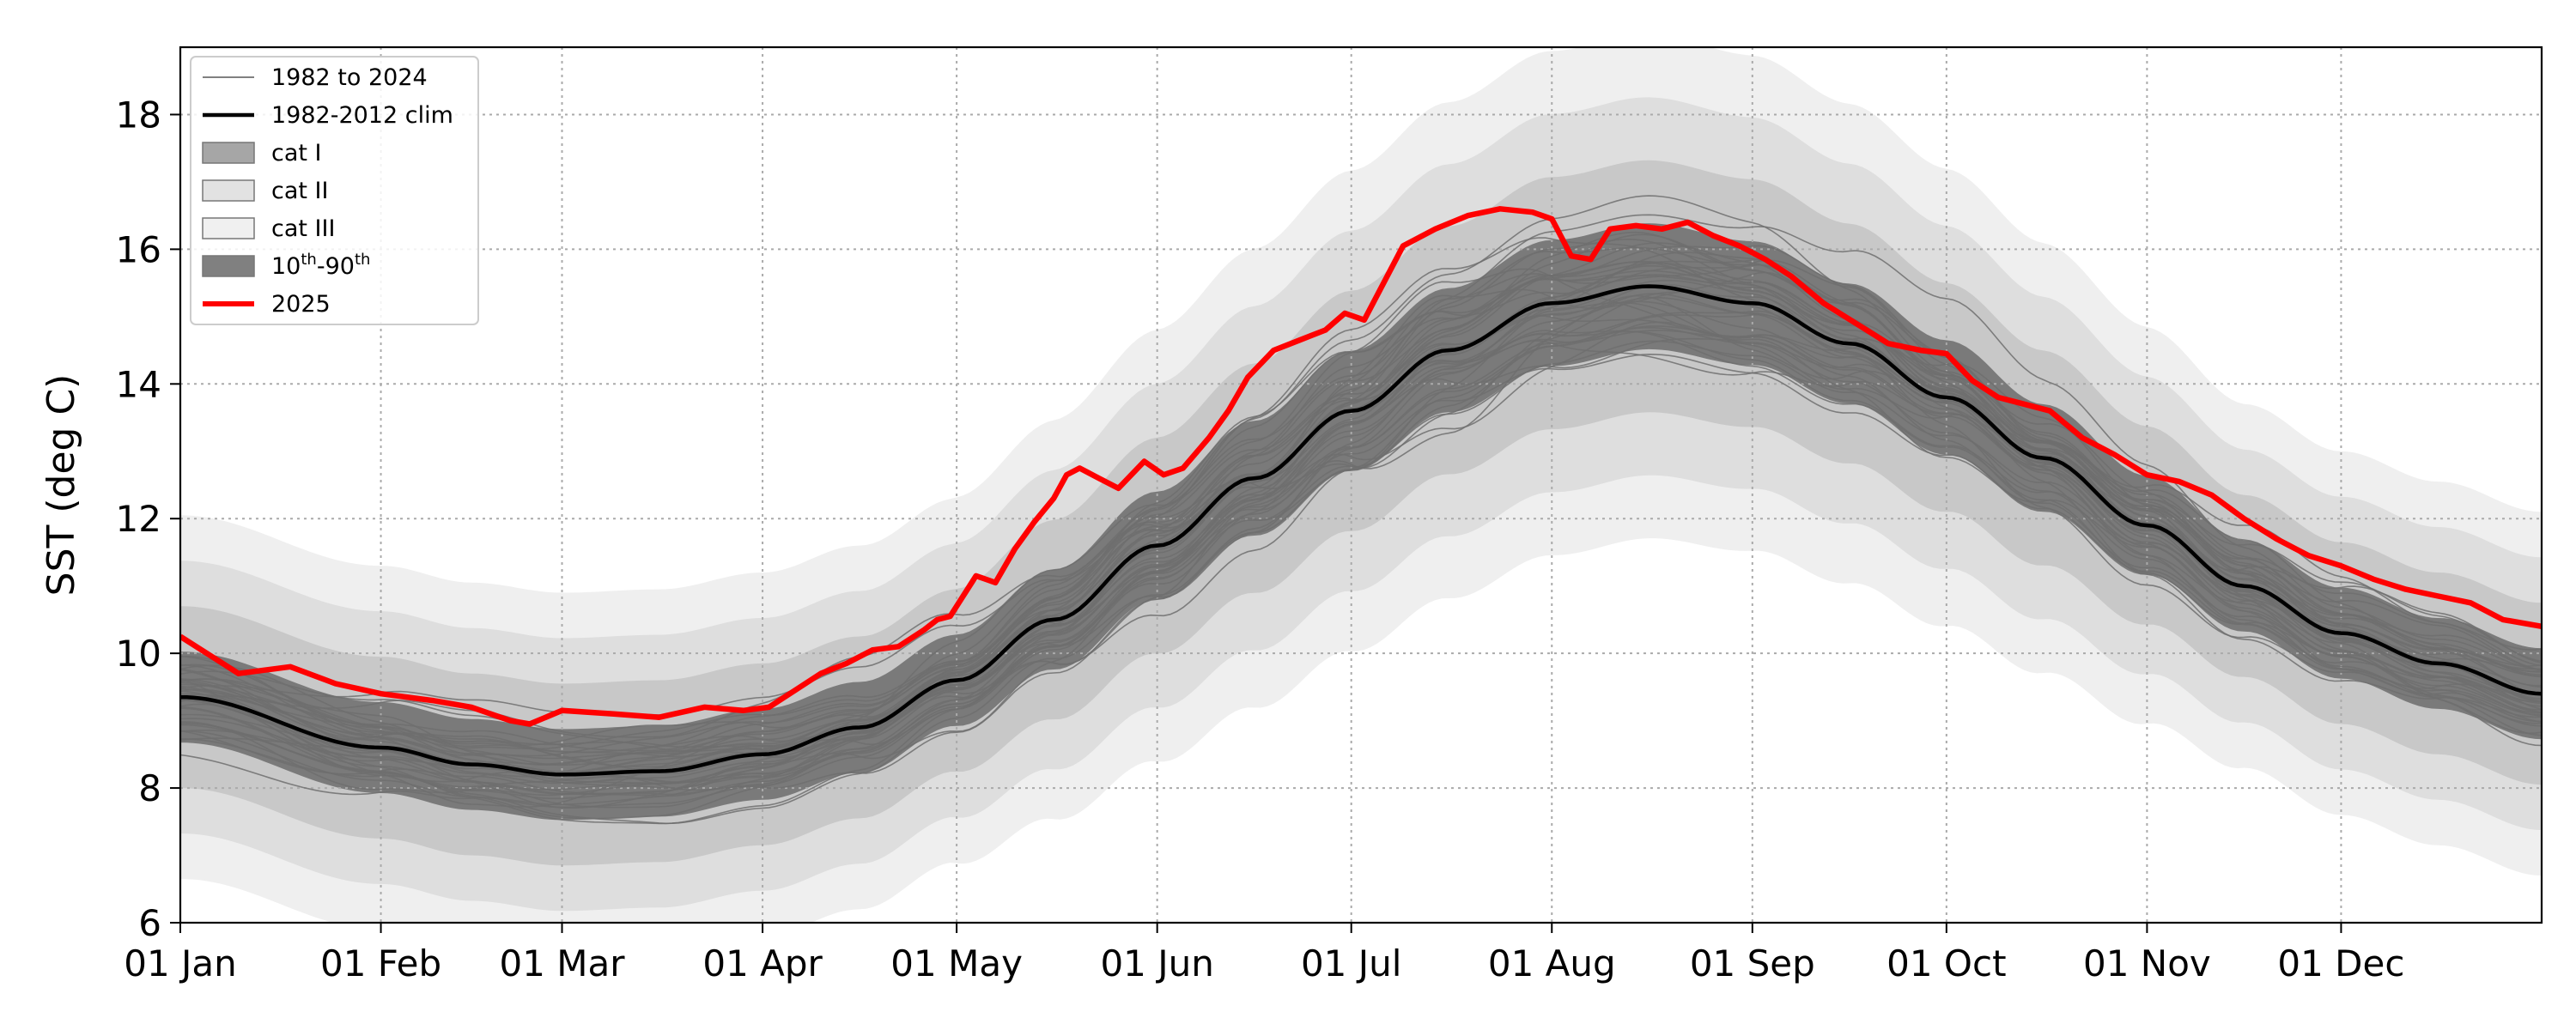 The height and width of the screenshot is (1030, 2576). Describe the element at coordinates (362, 115) in the screenshot. I see `legend-label: 1982-2012 clim` at that location.